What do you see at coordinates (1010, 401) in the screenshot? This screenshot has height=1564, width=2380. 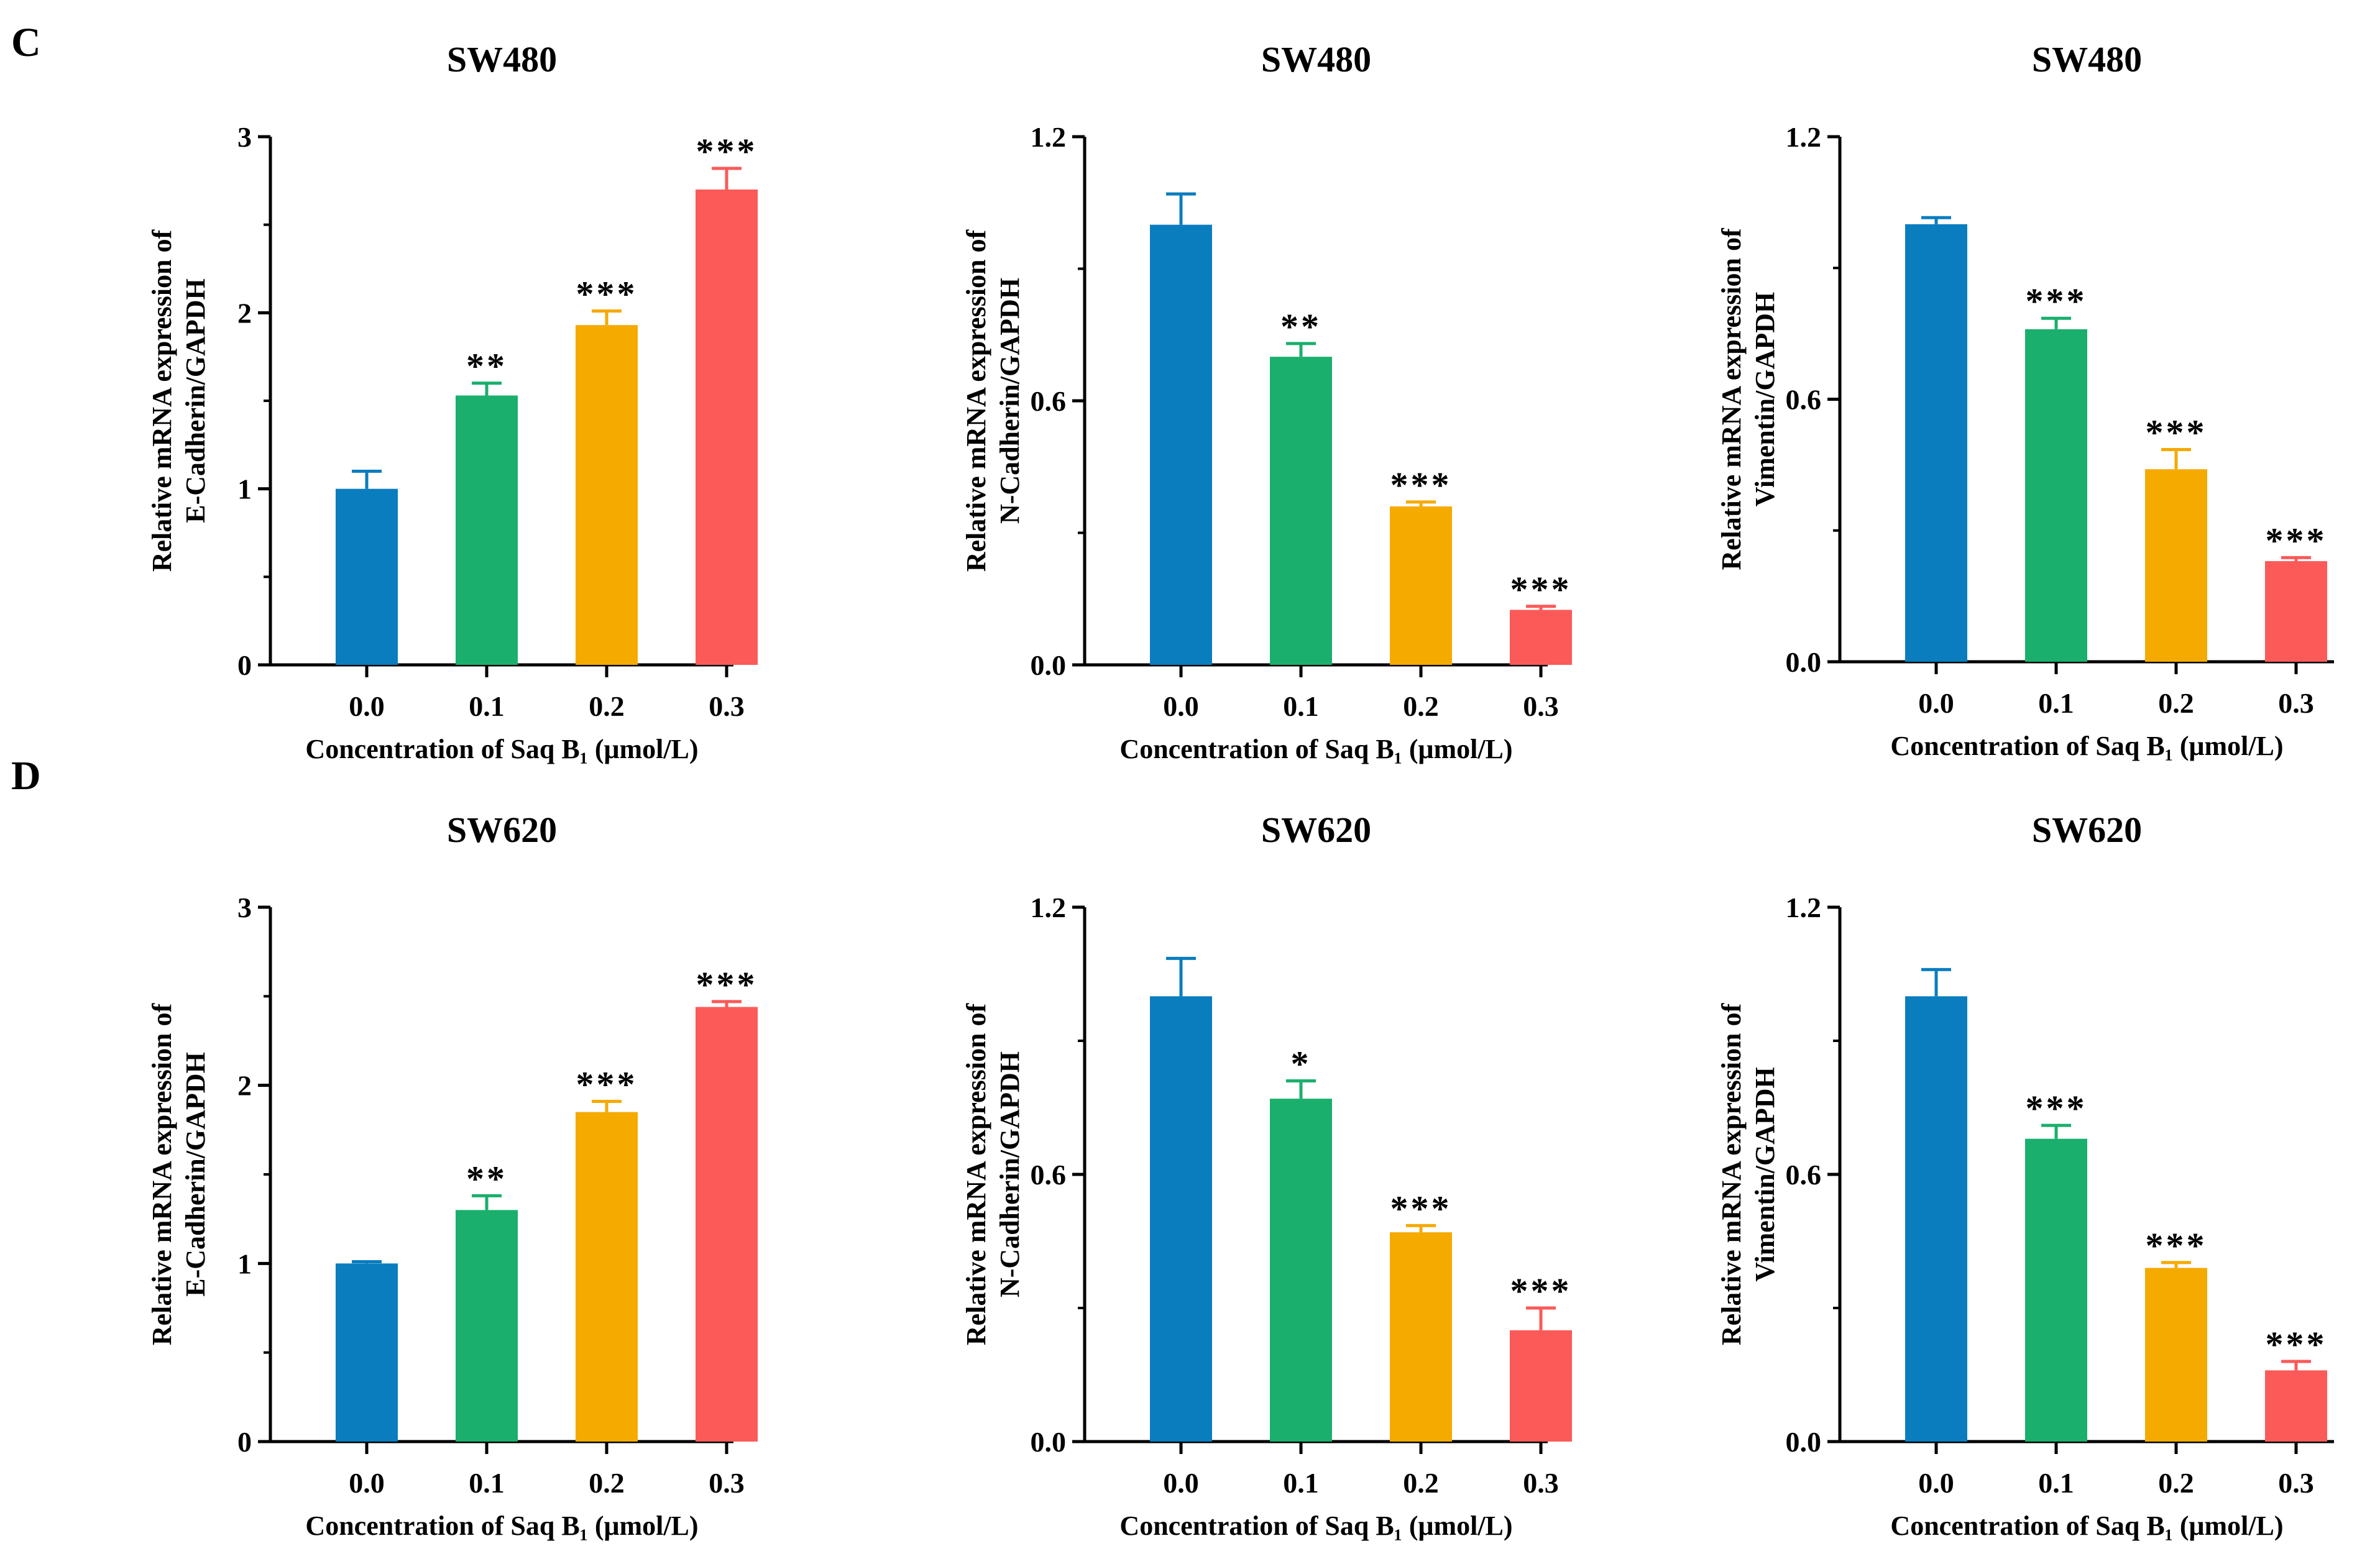 I see `y-axis-label-line: N-Cadherin/GAPDH` at bounding box center [1010, 401].